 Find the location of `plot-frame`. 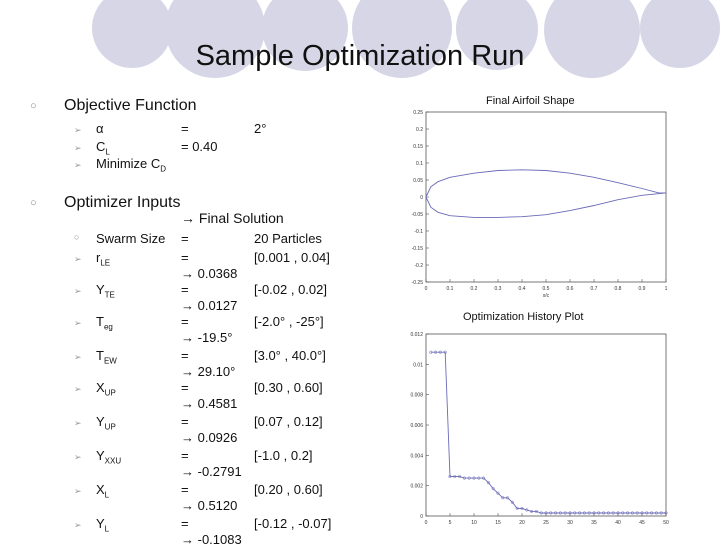

plot-frame is located at coordinates (546, 197).